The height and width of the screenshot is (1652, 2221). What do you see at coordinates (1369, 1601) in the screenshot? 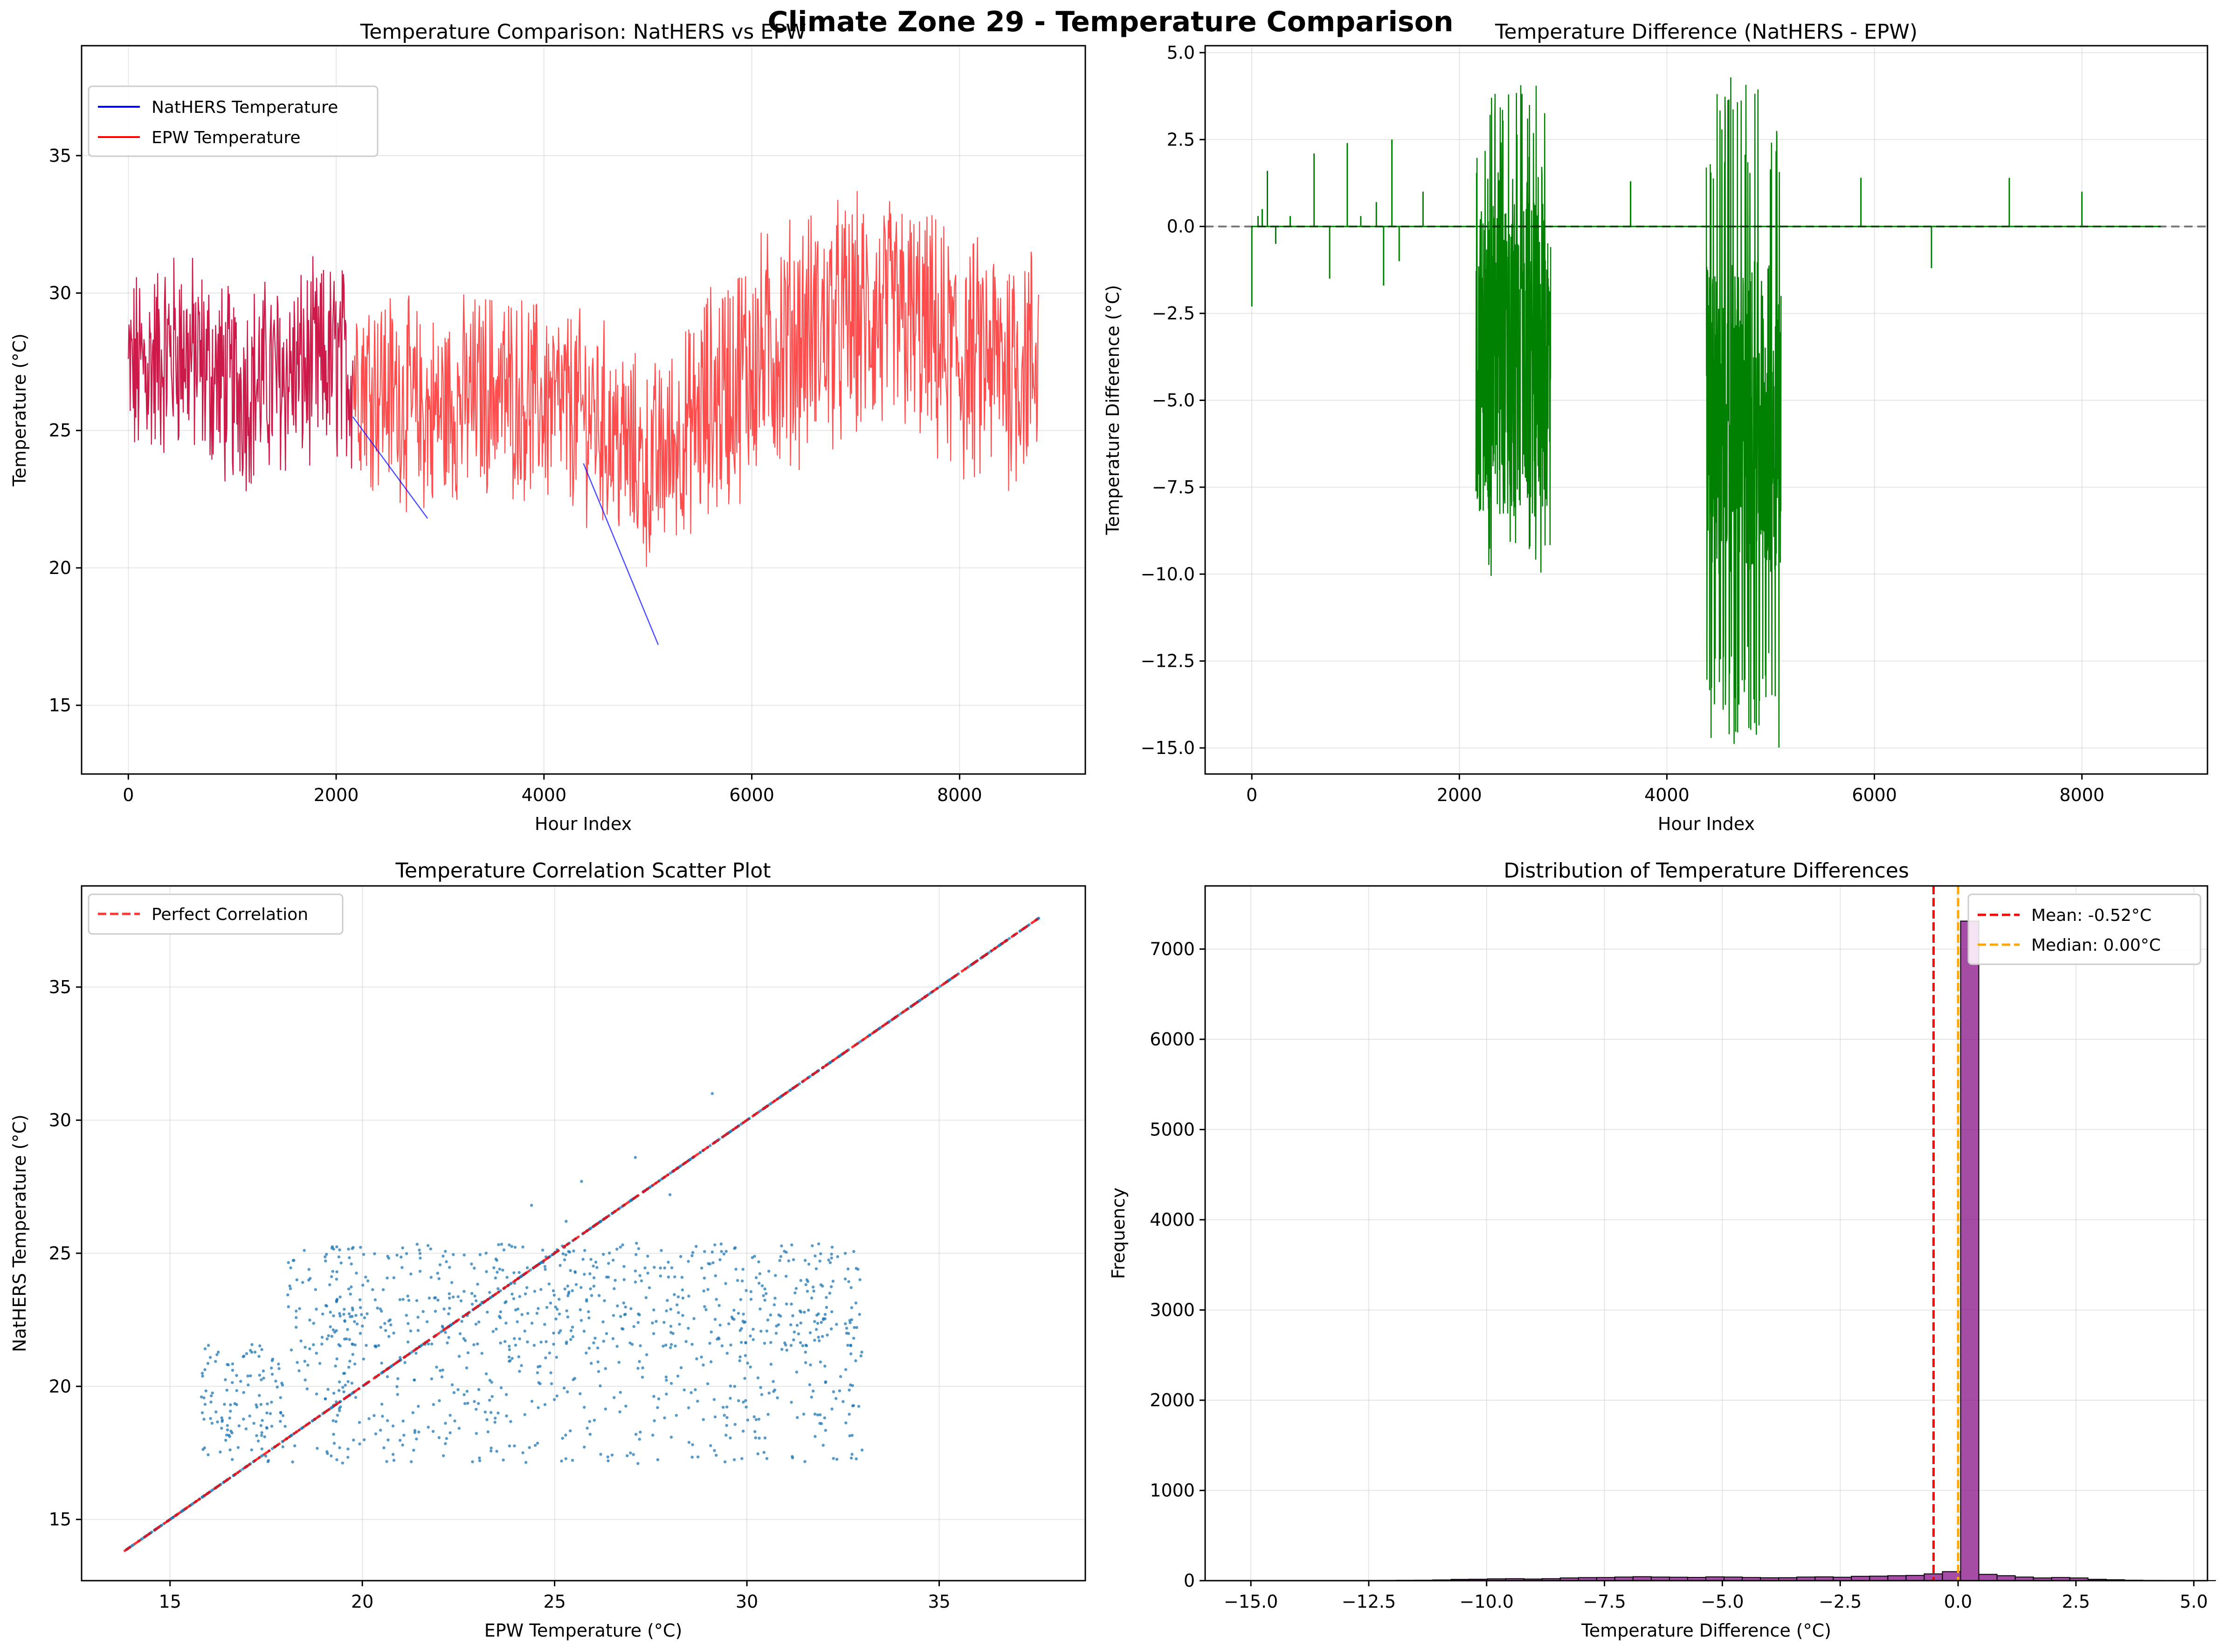
I see `x-tick-label: −12.5` at bounding box center [1369, 1601].